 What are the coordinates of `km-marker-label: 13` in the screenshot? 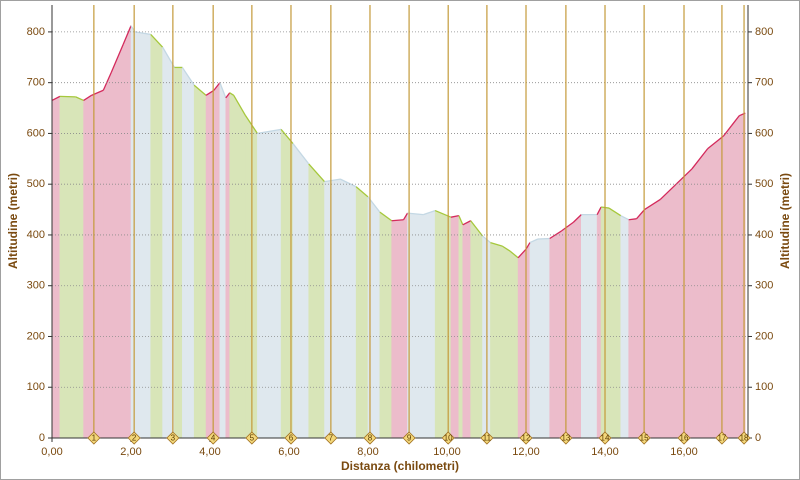 It's located at (565, 438).